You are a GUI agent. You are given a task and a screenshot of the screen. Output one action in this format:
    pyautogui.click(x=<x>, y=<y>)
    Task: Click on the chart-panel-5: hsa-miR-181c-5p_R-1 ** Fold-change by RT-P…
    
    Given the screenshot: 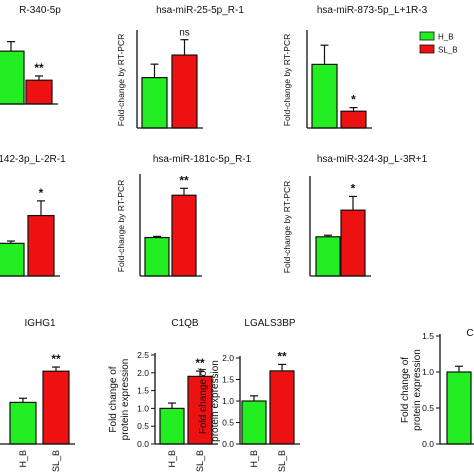 What is the action you would take?
    pyautogui.click(x=184, y=215)
    